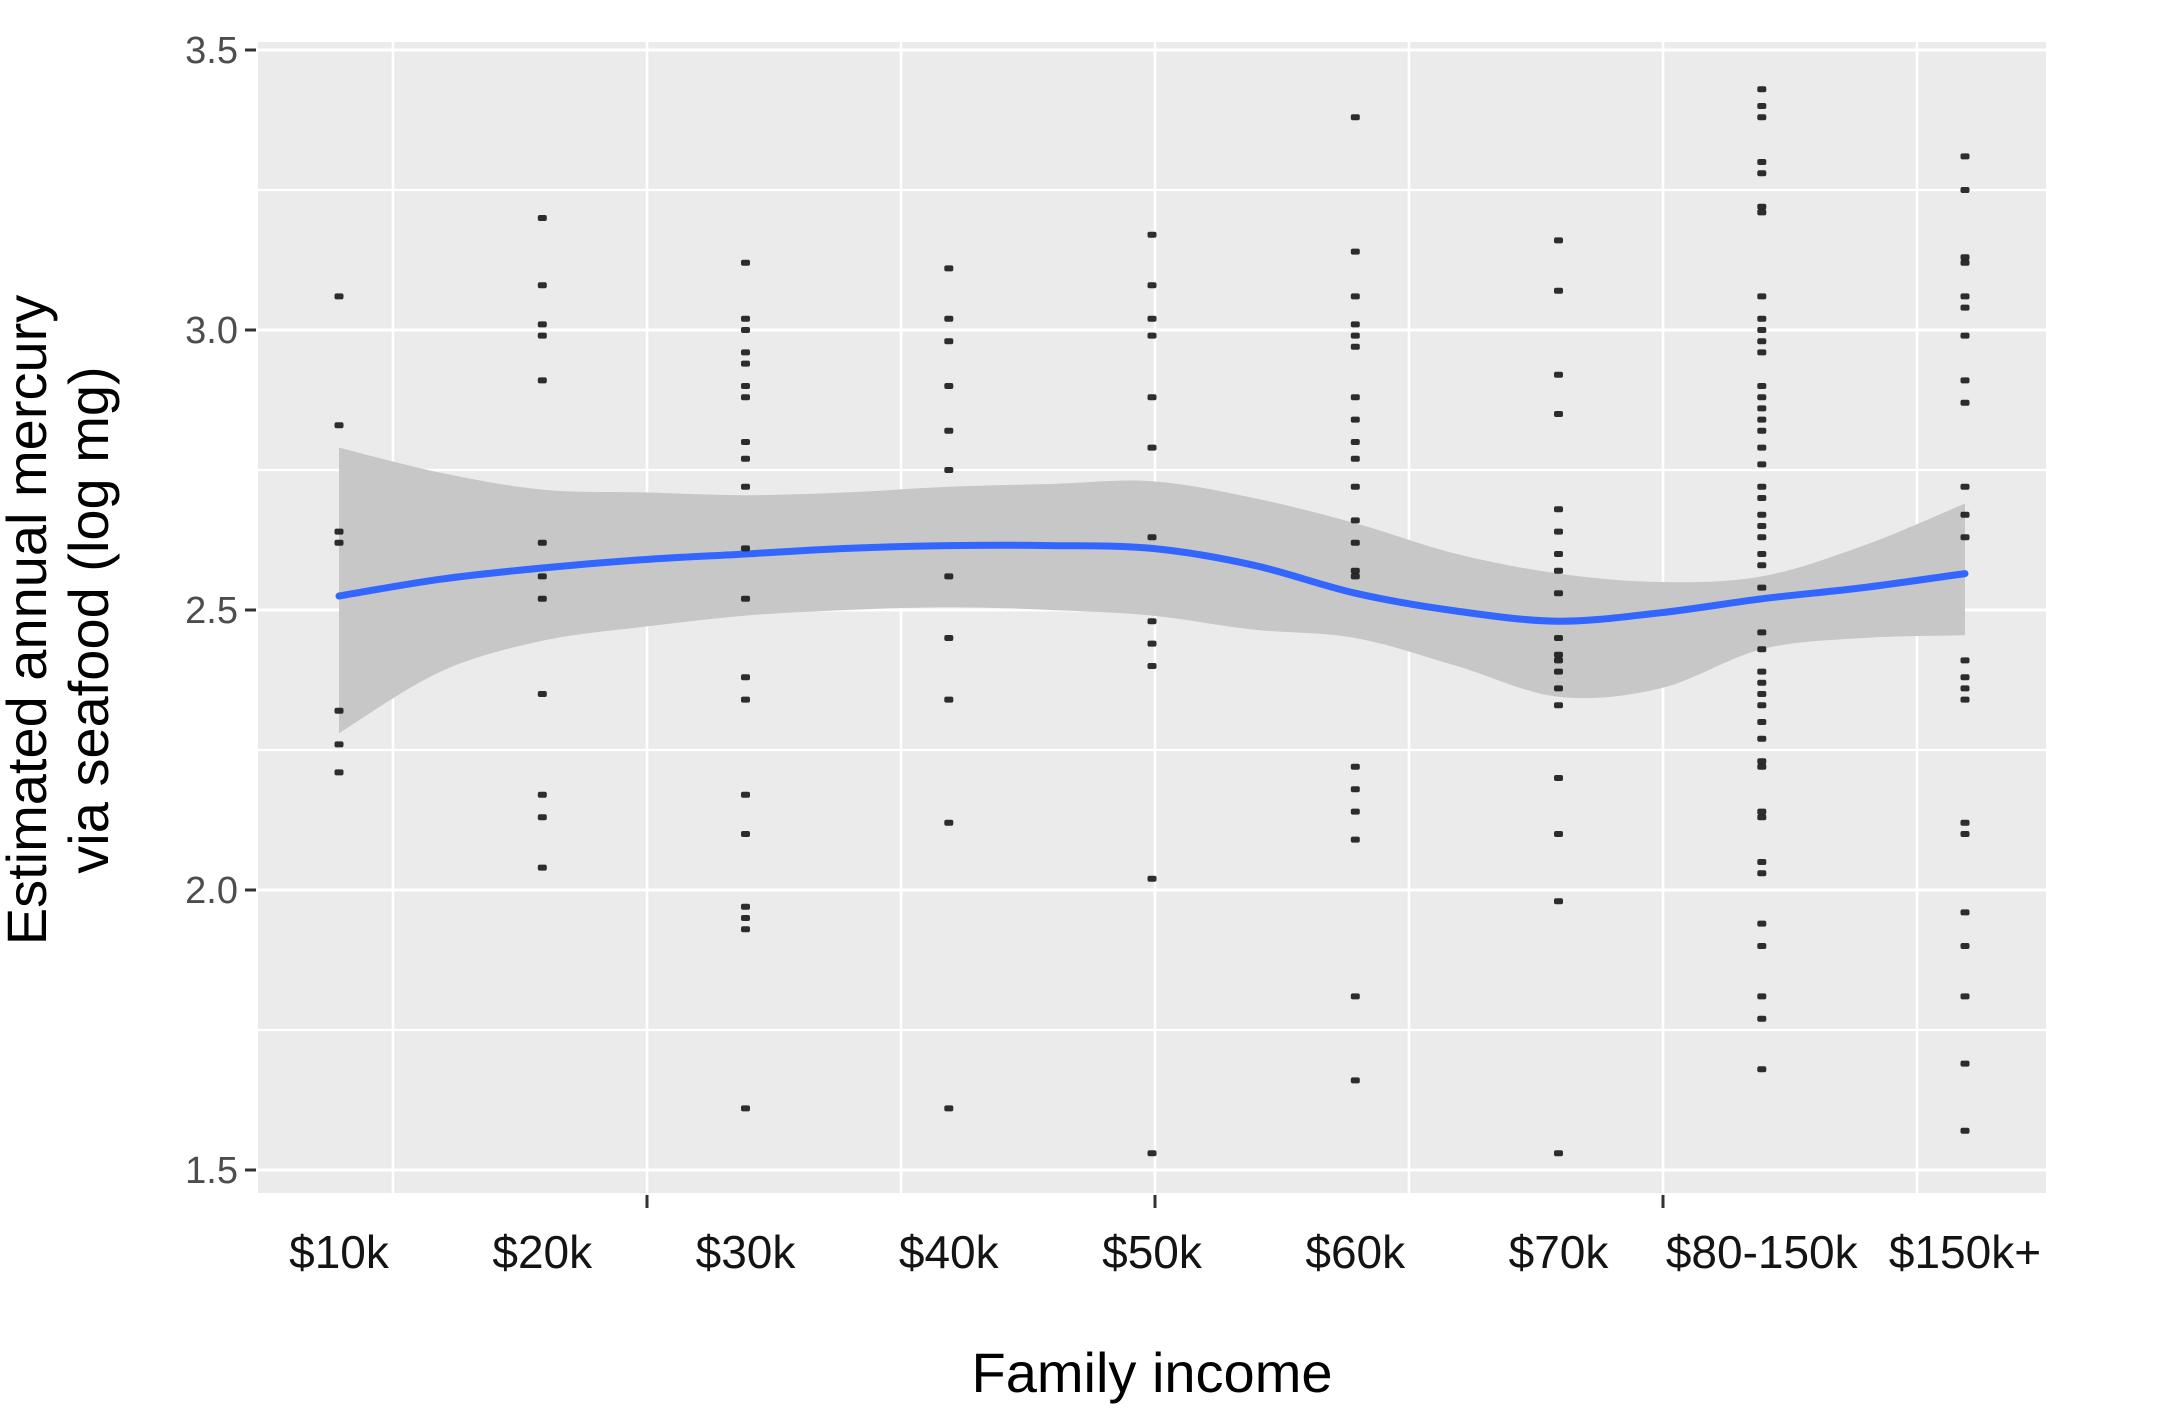 The height and width of the screenshot is (1420, 2181). I want to click on x-tick-label: $10k, so click(339, 1252).